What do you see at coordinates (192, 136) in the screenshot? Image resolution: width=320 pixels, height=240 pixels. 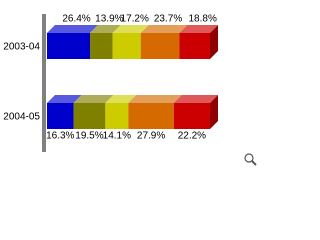 I see `data-label: 22.2%` at bounding box center [192, 136].